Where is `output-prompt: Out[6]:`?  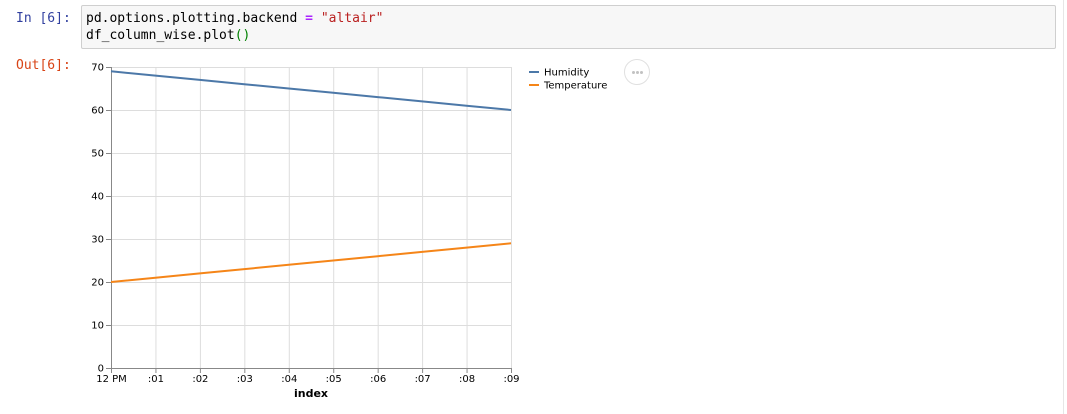 output-prompt: Out[6]: is located at coordinates (43, 65).